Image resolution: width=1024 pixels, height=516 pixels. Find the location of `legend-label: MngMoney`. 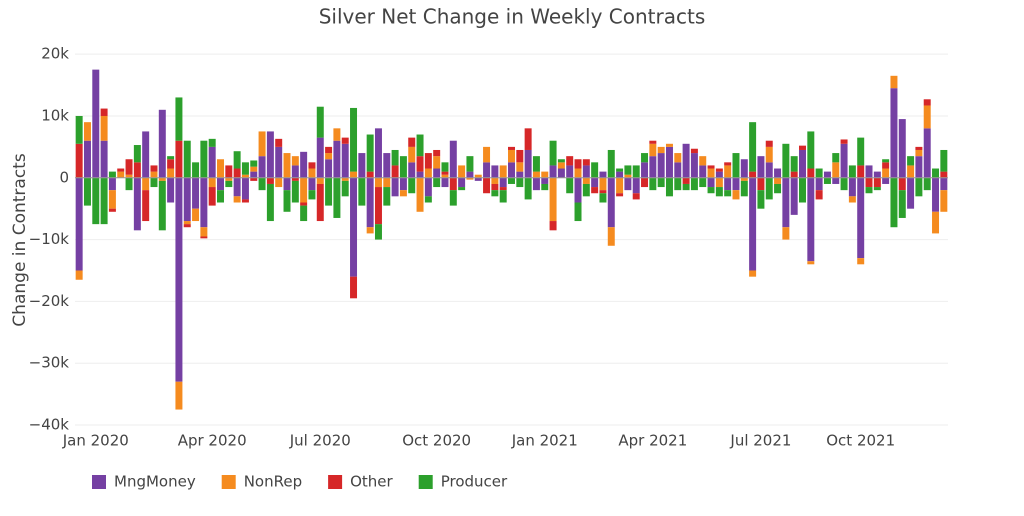

legend-label: MngMoney is located at coordinates (155, 482).